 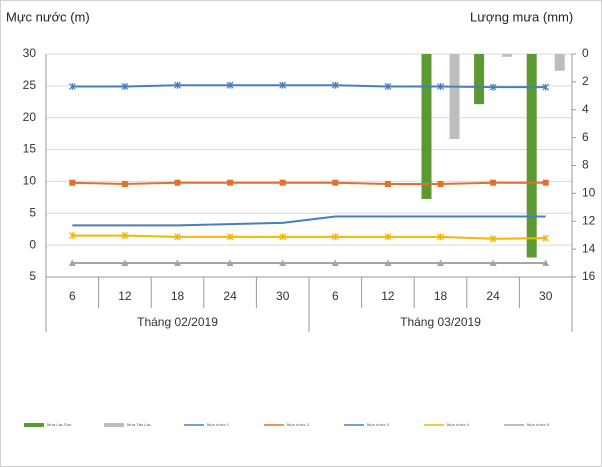 What do you see at coordinates (32, 244) in the screenshot?
I see `y-tick-label: 0` at bounding box center [32, 244].